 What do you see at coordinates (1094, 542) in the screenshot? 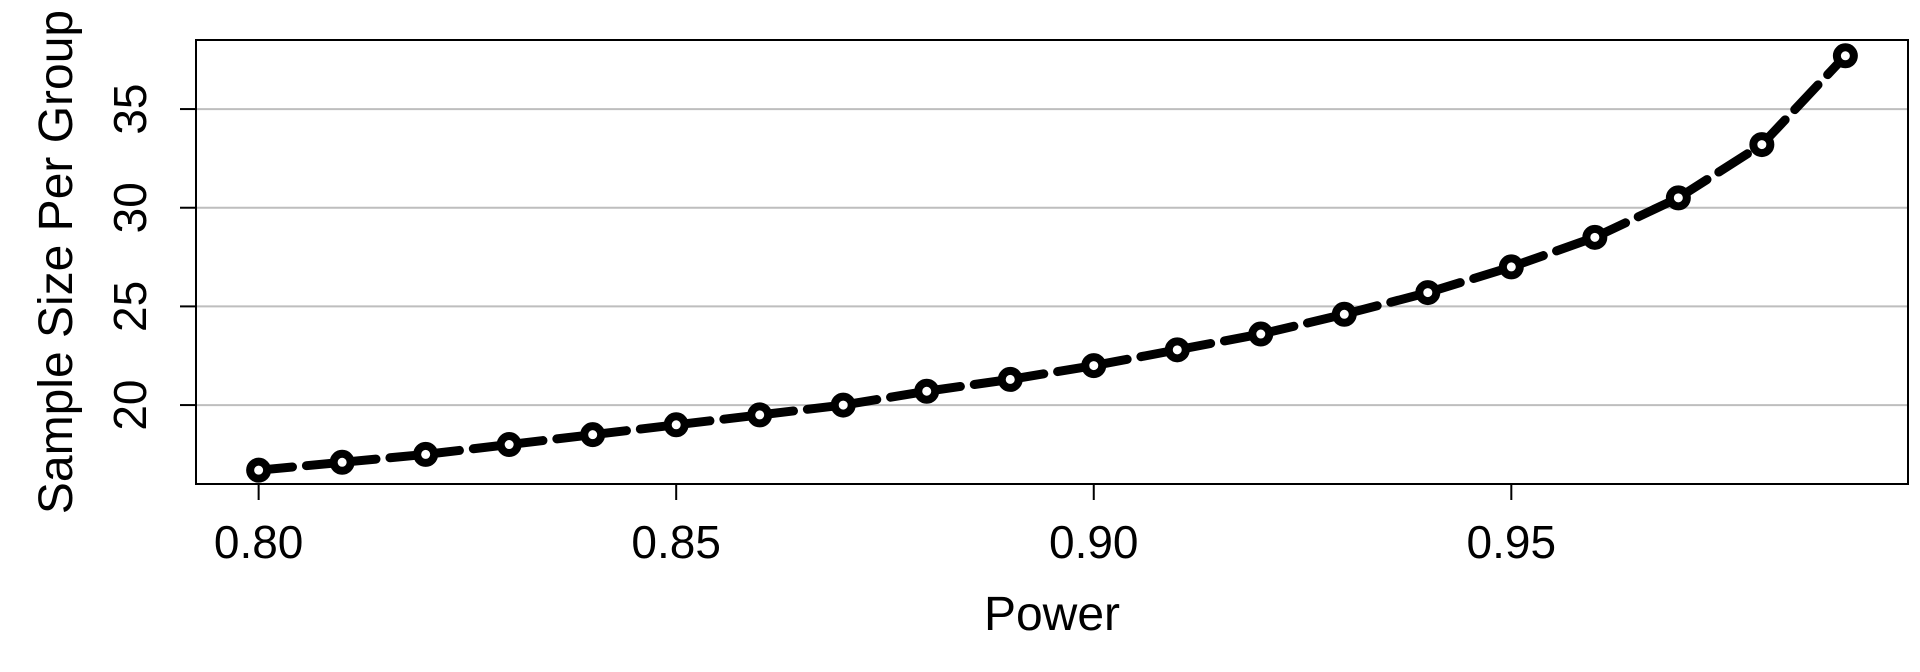
I see `x-tick-label-2: 0.90` at bounding box center [1094, 542].